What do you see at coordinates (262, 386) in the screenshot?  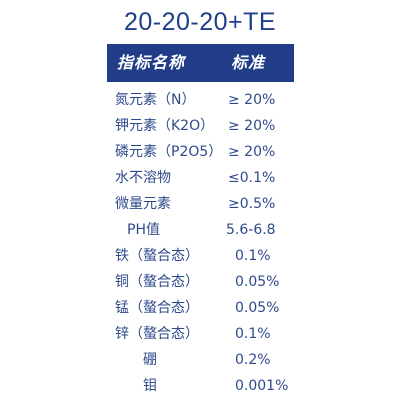 I see `indicator-value: 0.001%` at bounding box center [262, 386].